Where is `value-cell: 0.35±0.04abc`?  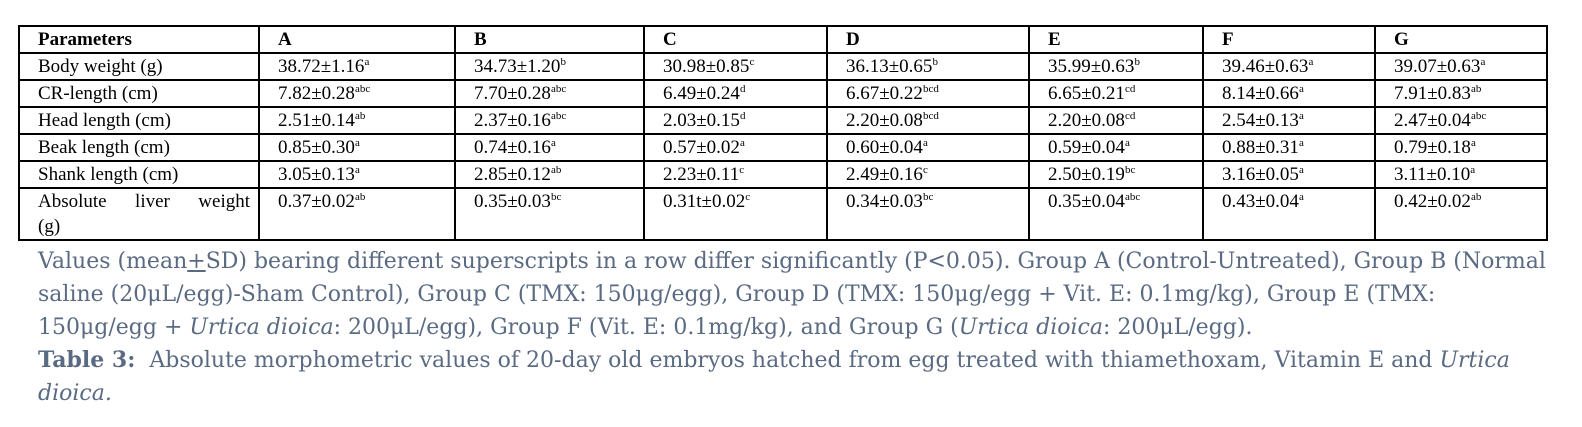 value-cell: 0.35±0.04abc is located at coordinates (1116, 214).